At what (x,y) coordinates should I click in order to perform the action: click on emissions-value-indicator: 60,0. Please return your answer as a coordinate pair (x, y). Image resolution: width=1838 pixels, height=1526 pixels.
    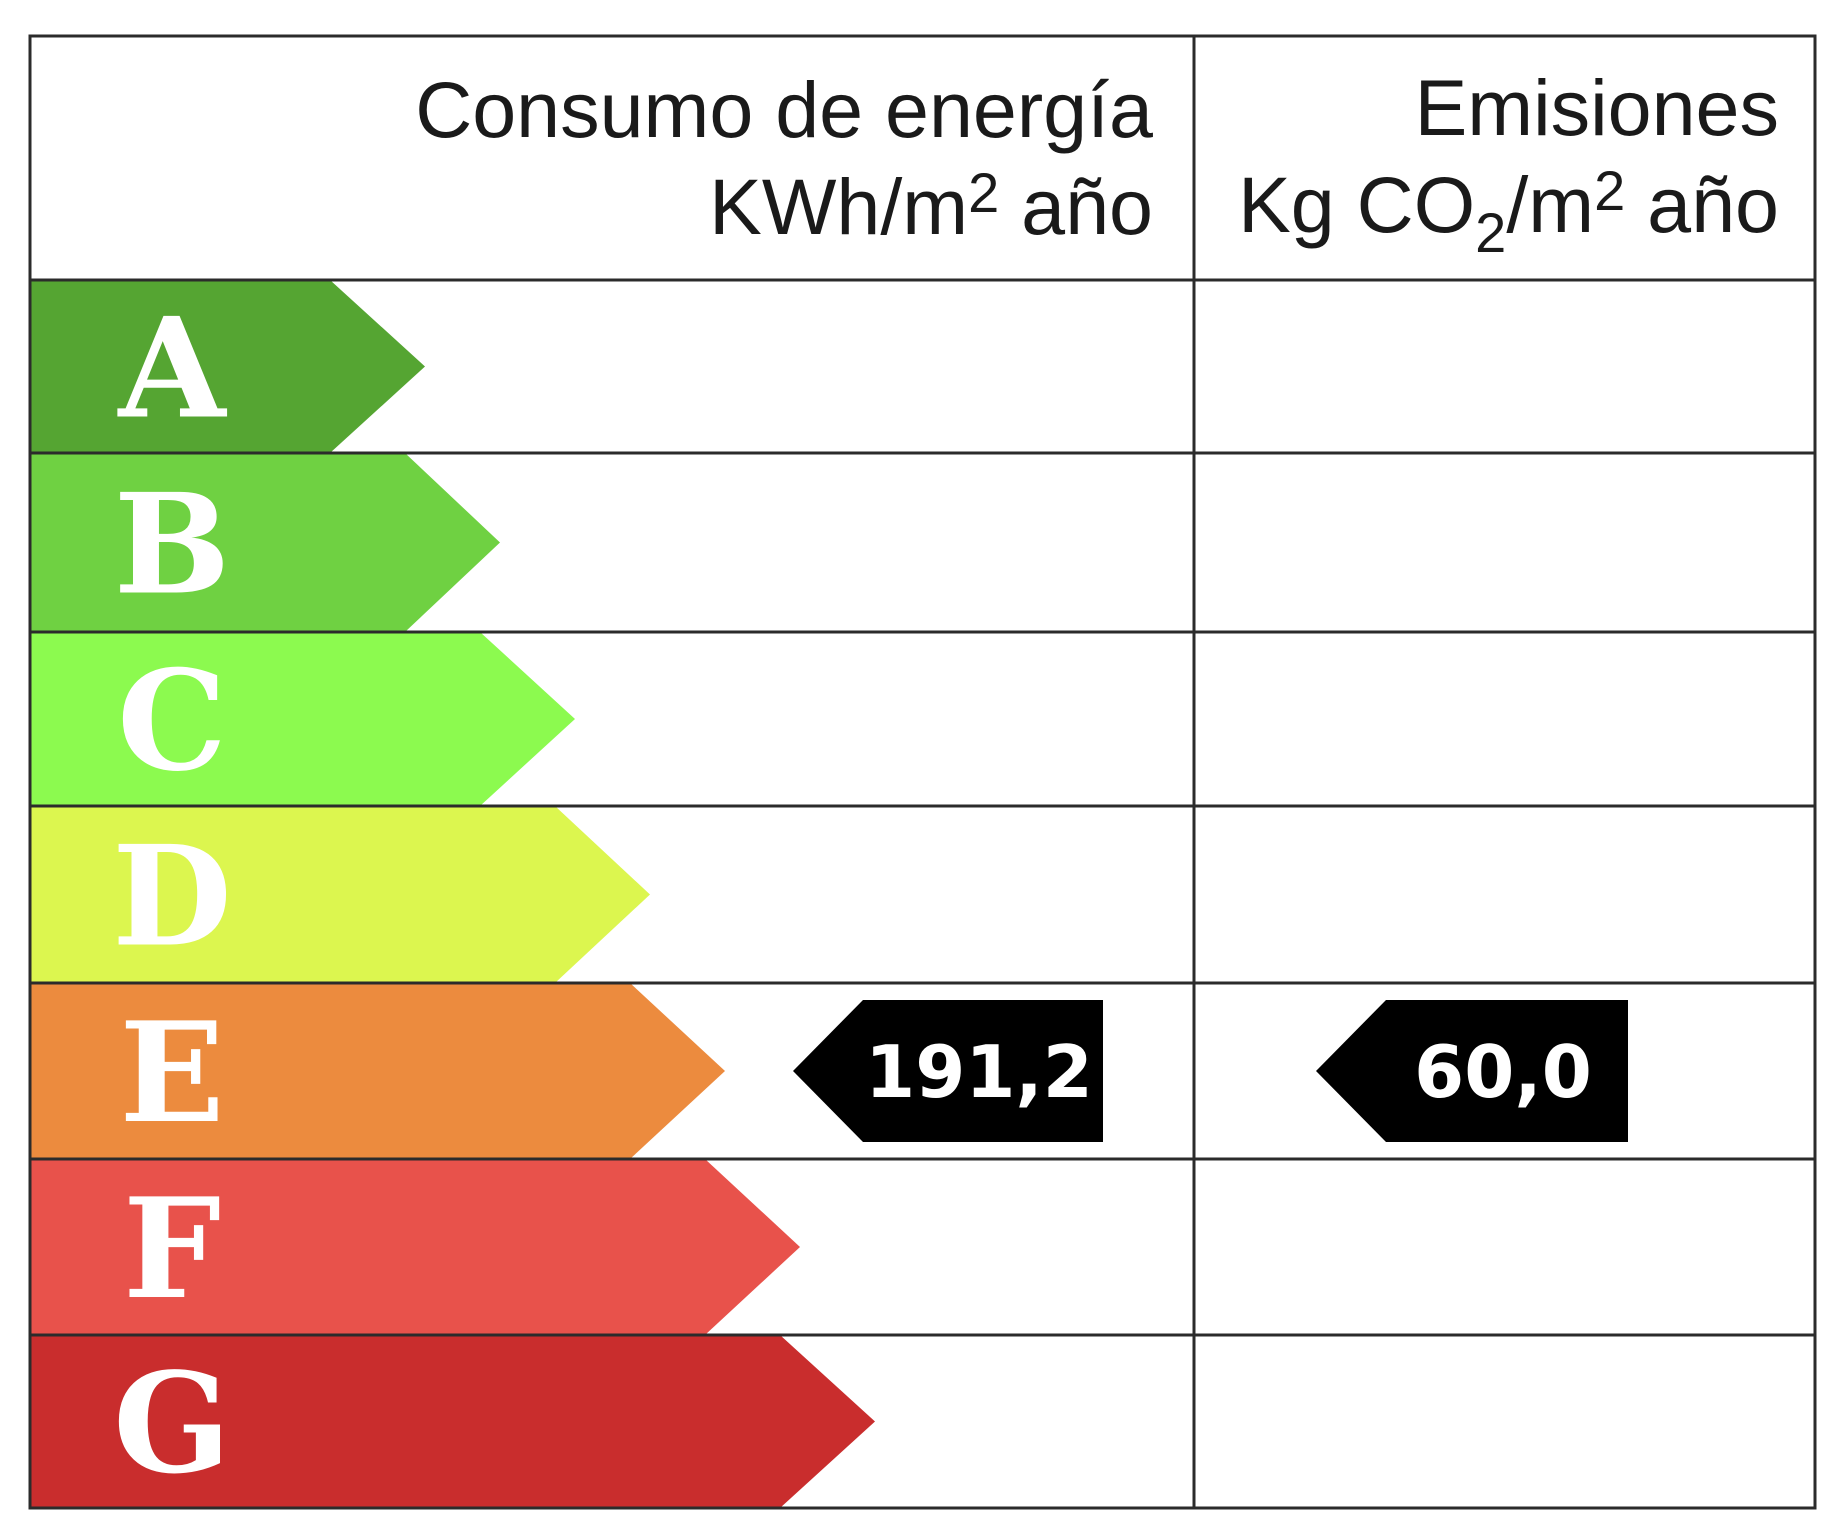
    Looking at the image, I should click on (1472, 1071).